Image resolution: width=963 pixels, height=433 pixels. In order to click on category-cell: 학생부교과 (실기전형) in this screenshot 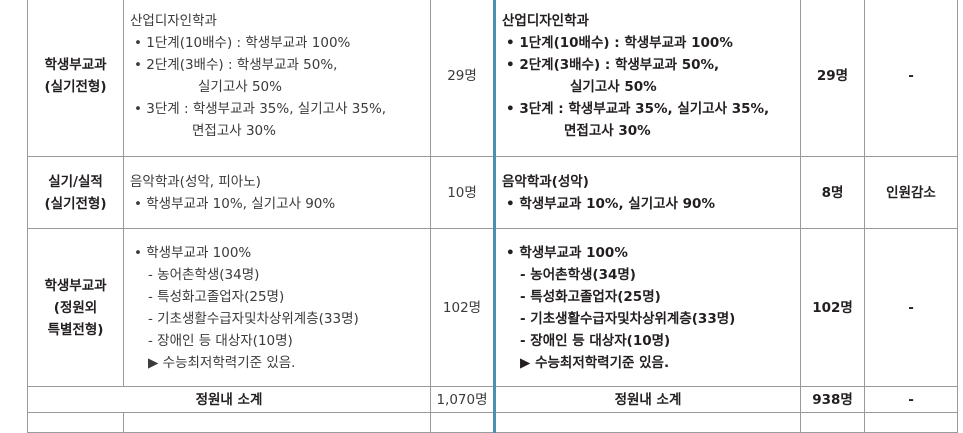, I will do `click(75, 78)`.